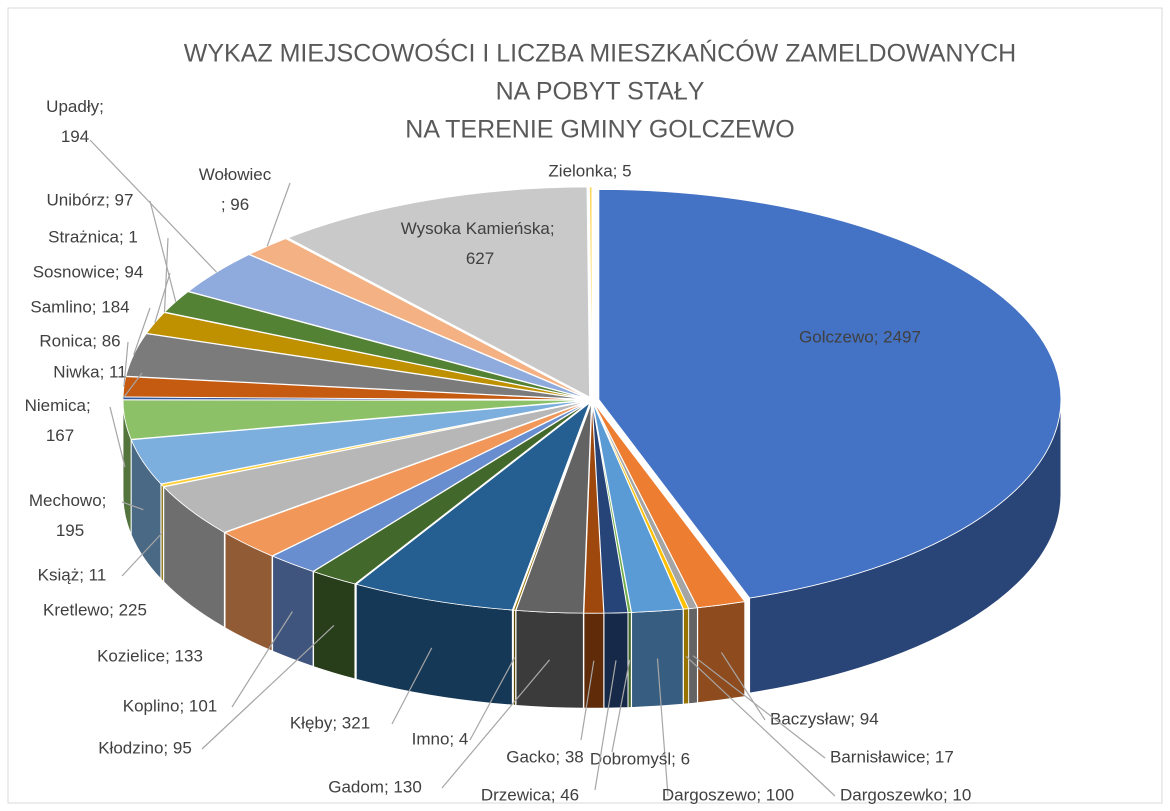 The height and width of the screenshot is (811, 1170). Describe the element at coordinates (728, 794) in the screenshot. I see `data-label: Dargoszewo; 100` at that location.